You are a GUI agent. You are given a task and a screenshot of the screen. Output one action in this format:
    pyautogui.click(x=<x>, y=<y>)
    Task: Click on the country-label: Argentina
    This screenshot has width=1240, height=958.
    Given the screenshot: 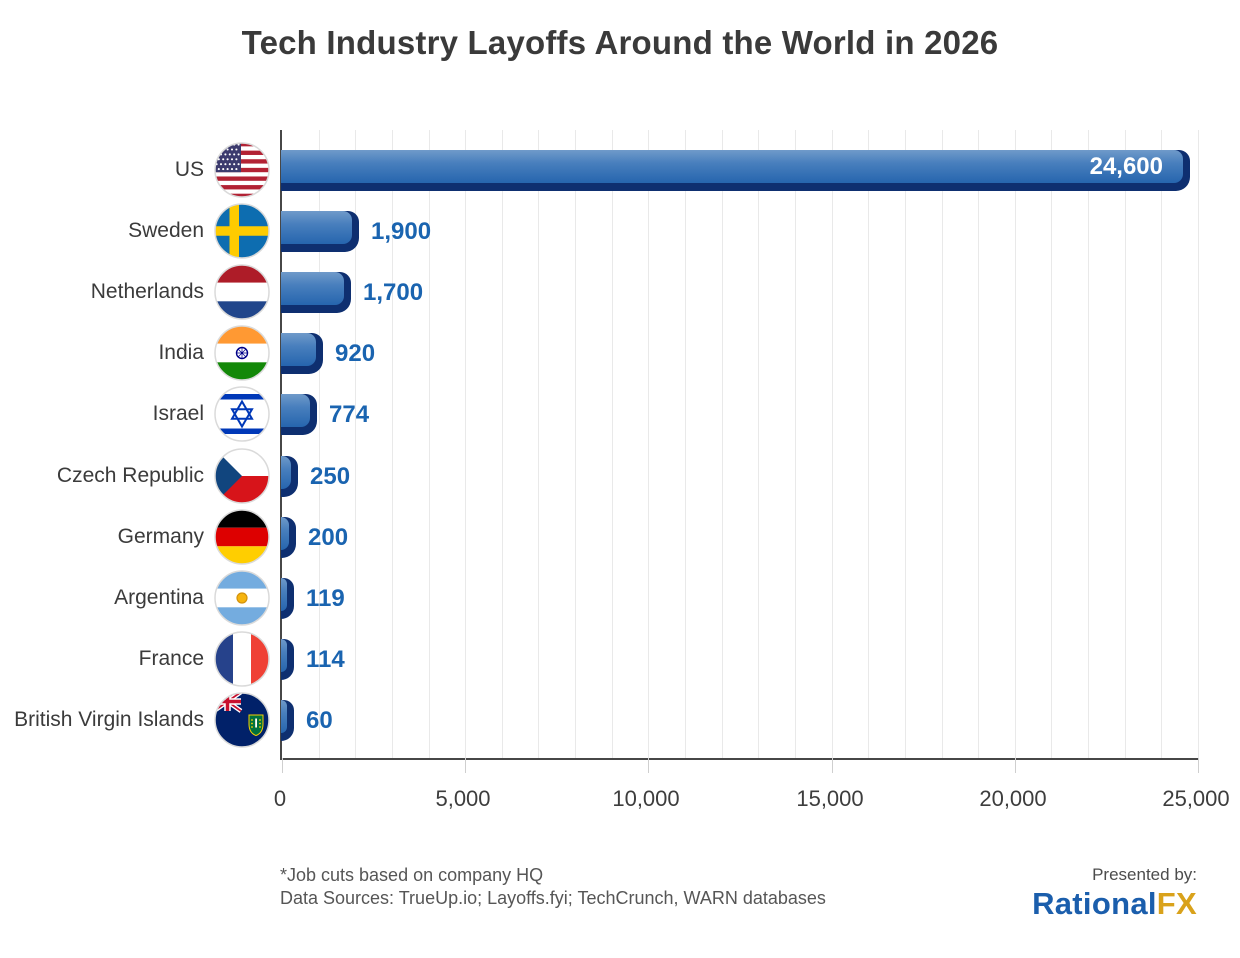 What is the action you would take?
    pyautogui.click(x=159, y=597)
    